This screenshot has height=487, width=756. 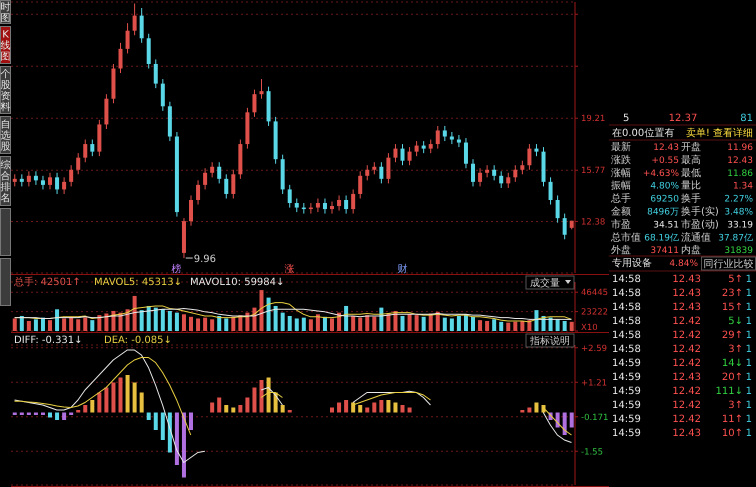 What do you see at coordinates (621, 172) in the screenshot?
I see `text: 涨幅` at bounding box center [621, 172].